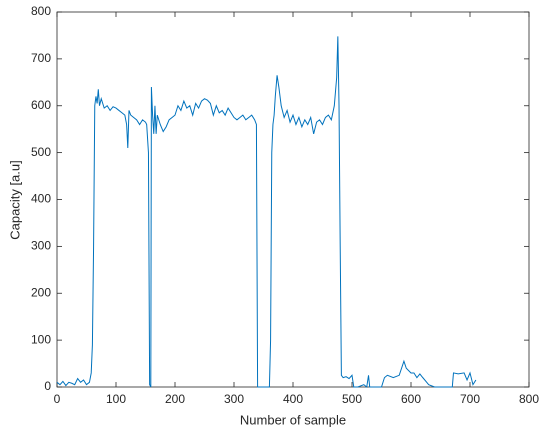  Describe the element at coordinates (47, 386) in the screenshot. I see `y-tick-label: 0` at that location.